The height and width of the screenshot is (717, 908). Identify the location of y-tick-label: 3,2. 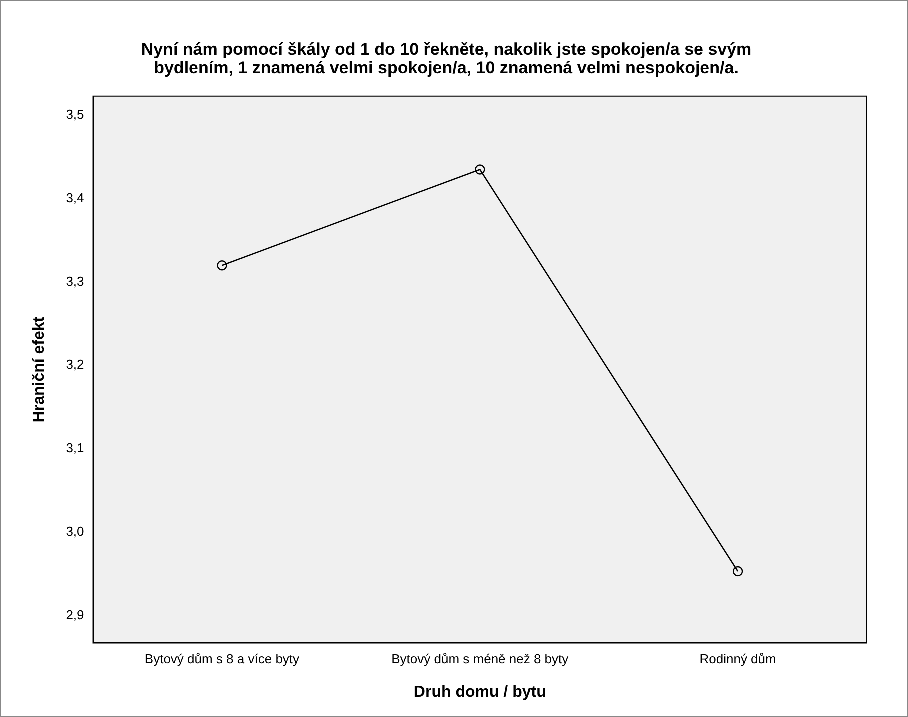
(75, 364).